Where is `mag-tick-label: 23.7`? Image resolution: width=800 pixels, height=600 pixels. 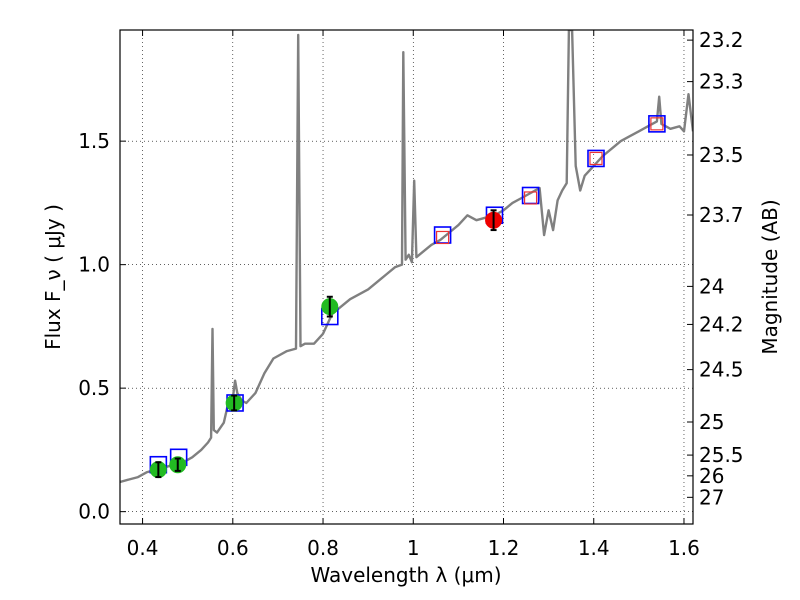
mag-tick-label: 23.7 is located at coordinates (721, 215).